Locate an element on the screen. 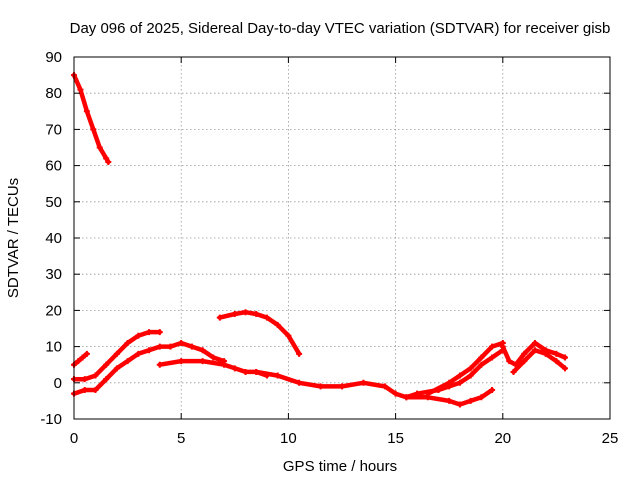  y-axis-label: SDTVAR / TECUs is located at coordinates (13, 238).